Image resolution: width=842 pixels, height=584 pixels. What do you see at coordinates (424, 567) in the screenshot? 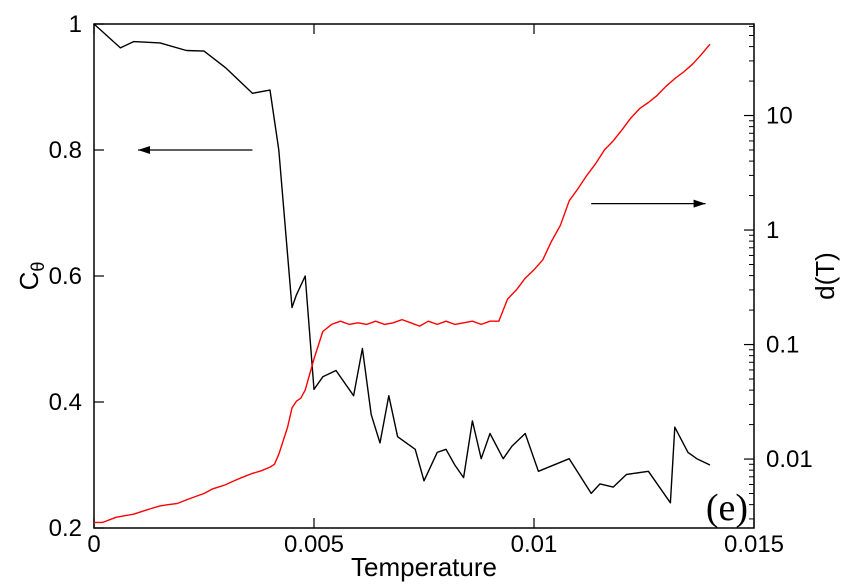
I see `x-axis-title: Temperature` at bounding box center [424, 567].